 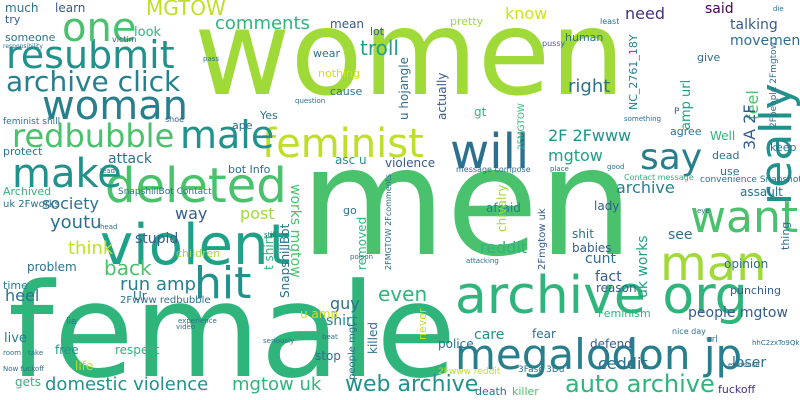 What do you see at coordinates (744, 365) in the screenshot?
I see `word-evidence: evidence` at bounding box center [744, 365].